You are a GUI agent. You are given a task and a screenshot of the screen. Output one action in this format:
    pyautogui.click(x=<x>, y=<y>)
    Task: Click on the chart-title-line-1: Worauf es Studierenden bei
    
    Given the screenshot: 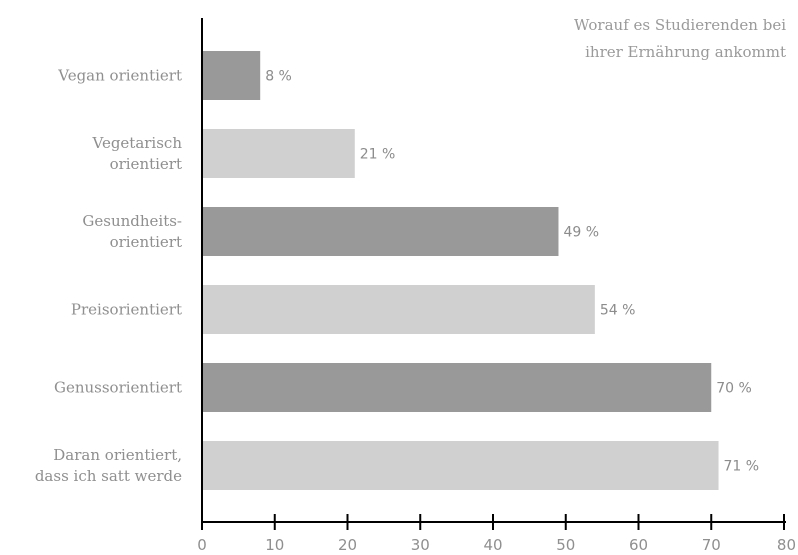 What is the action you would take?
    pyautogui.click(x=680, y=25)
    